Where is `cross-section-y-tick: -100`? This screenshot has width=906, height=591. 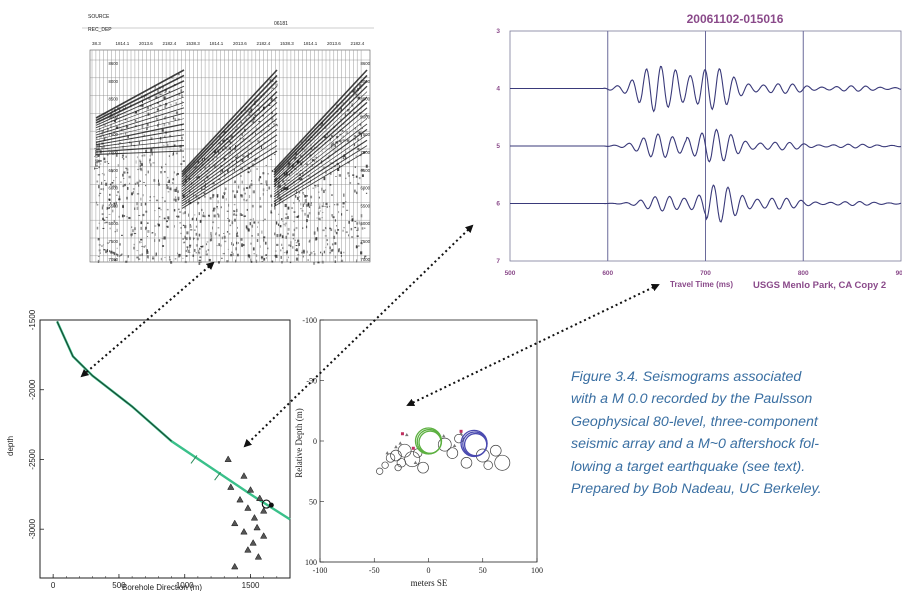 cross-section-y-tick: -100 is located at coordinates (309, 320).